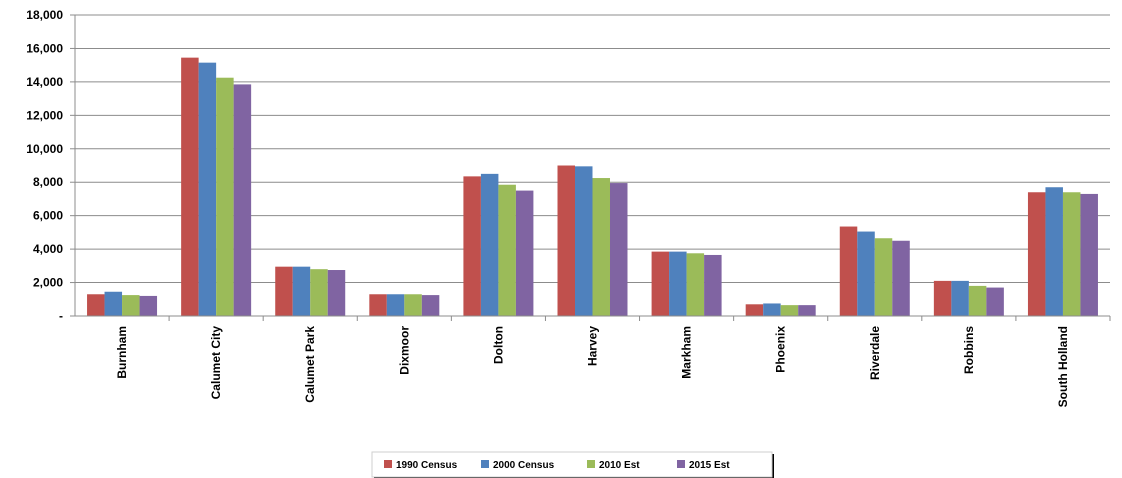 The width and height of the screenshot is (1122, 478). What do you see at coordinates (44, 115) in the screenshot?
I see `y-tick-label: 12,000` at bounding box center [44, 115].